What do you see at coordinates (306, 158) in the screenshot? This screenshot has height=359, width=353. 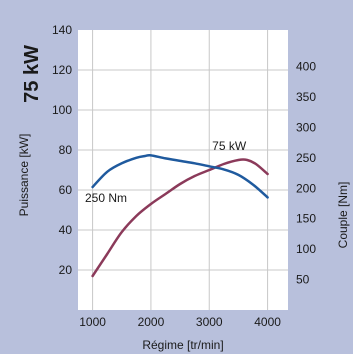 I see `y-right-tick-label: 250` at bounding box center [306, 158].